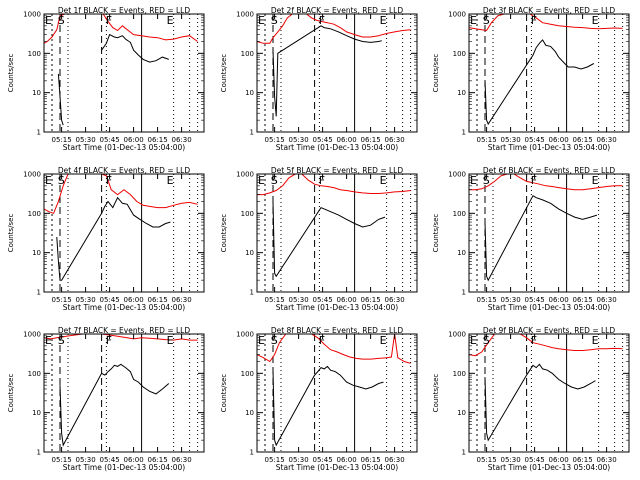 The height and width of the screenshot is (480, 640). What do you see at coordinates (124, 330) in the screenshot?
I see `panel-title: Det 7f BLACK = Events, RED = LLD` at bounding box center [124, 330].